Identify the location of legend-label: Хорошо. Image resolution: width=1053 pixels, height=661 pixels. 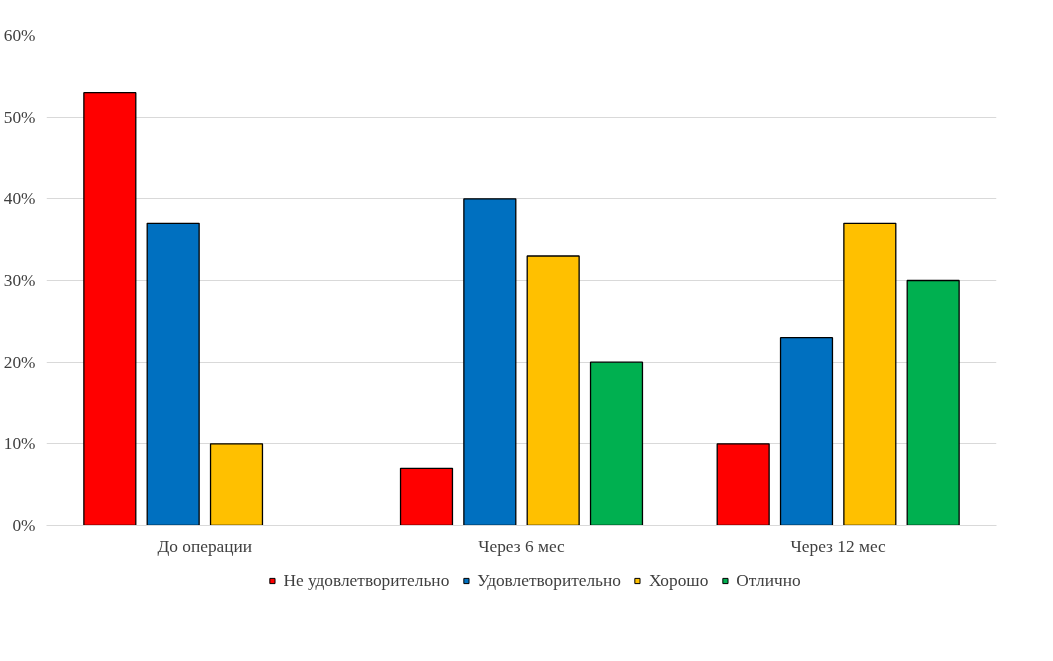
(678, 580).